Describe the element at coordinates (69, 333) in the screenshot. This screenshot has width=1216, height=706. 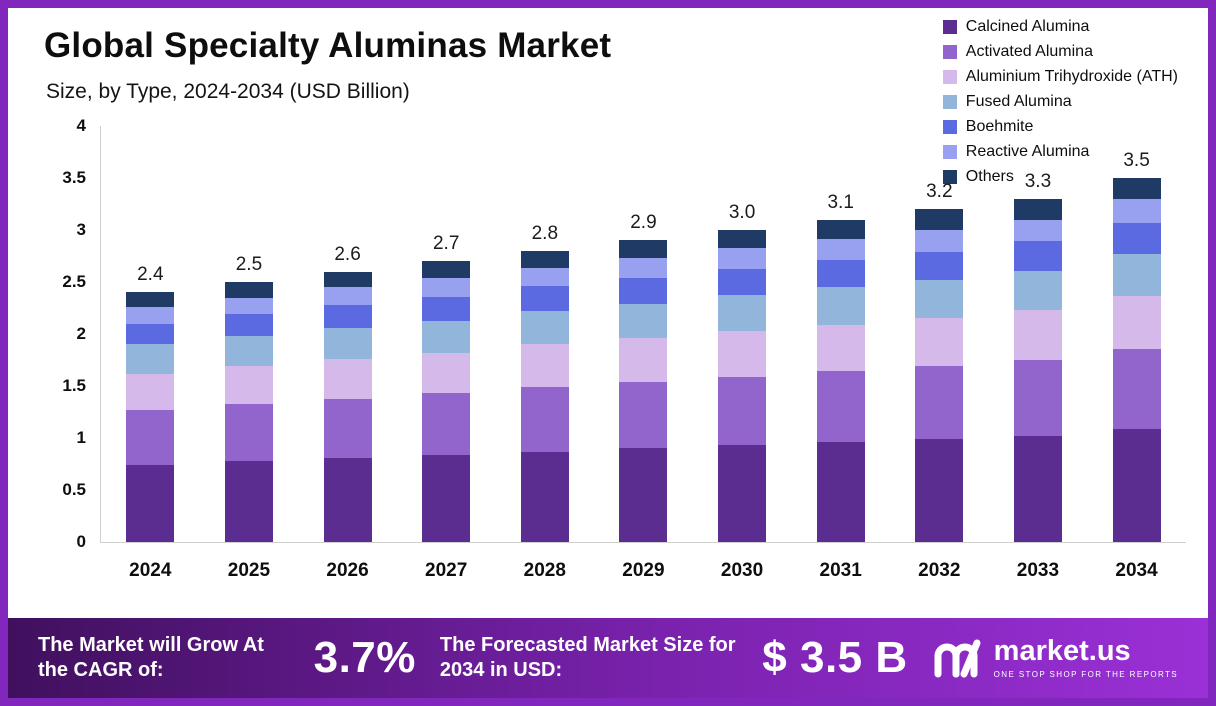
I see `y-axis: 0 0.5 1 1.5 2 2.5 3 3.5 4` at that location.